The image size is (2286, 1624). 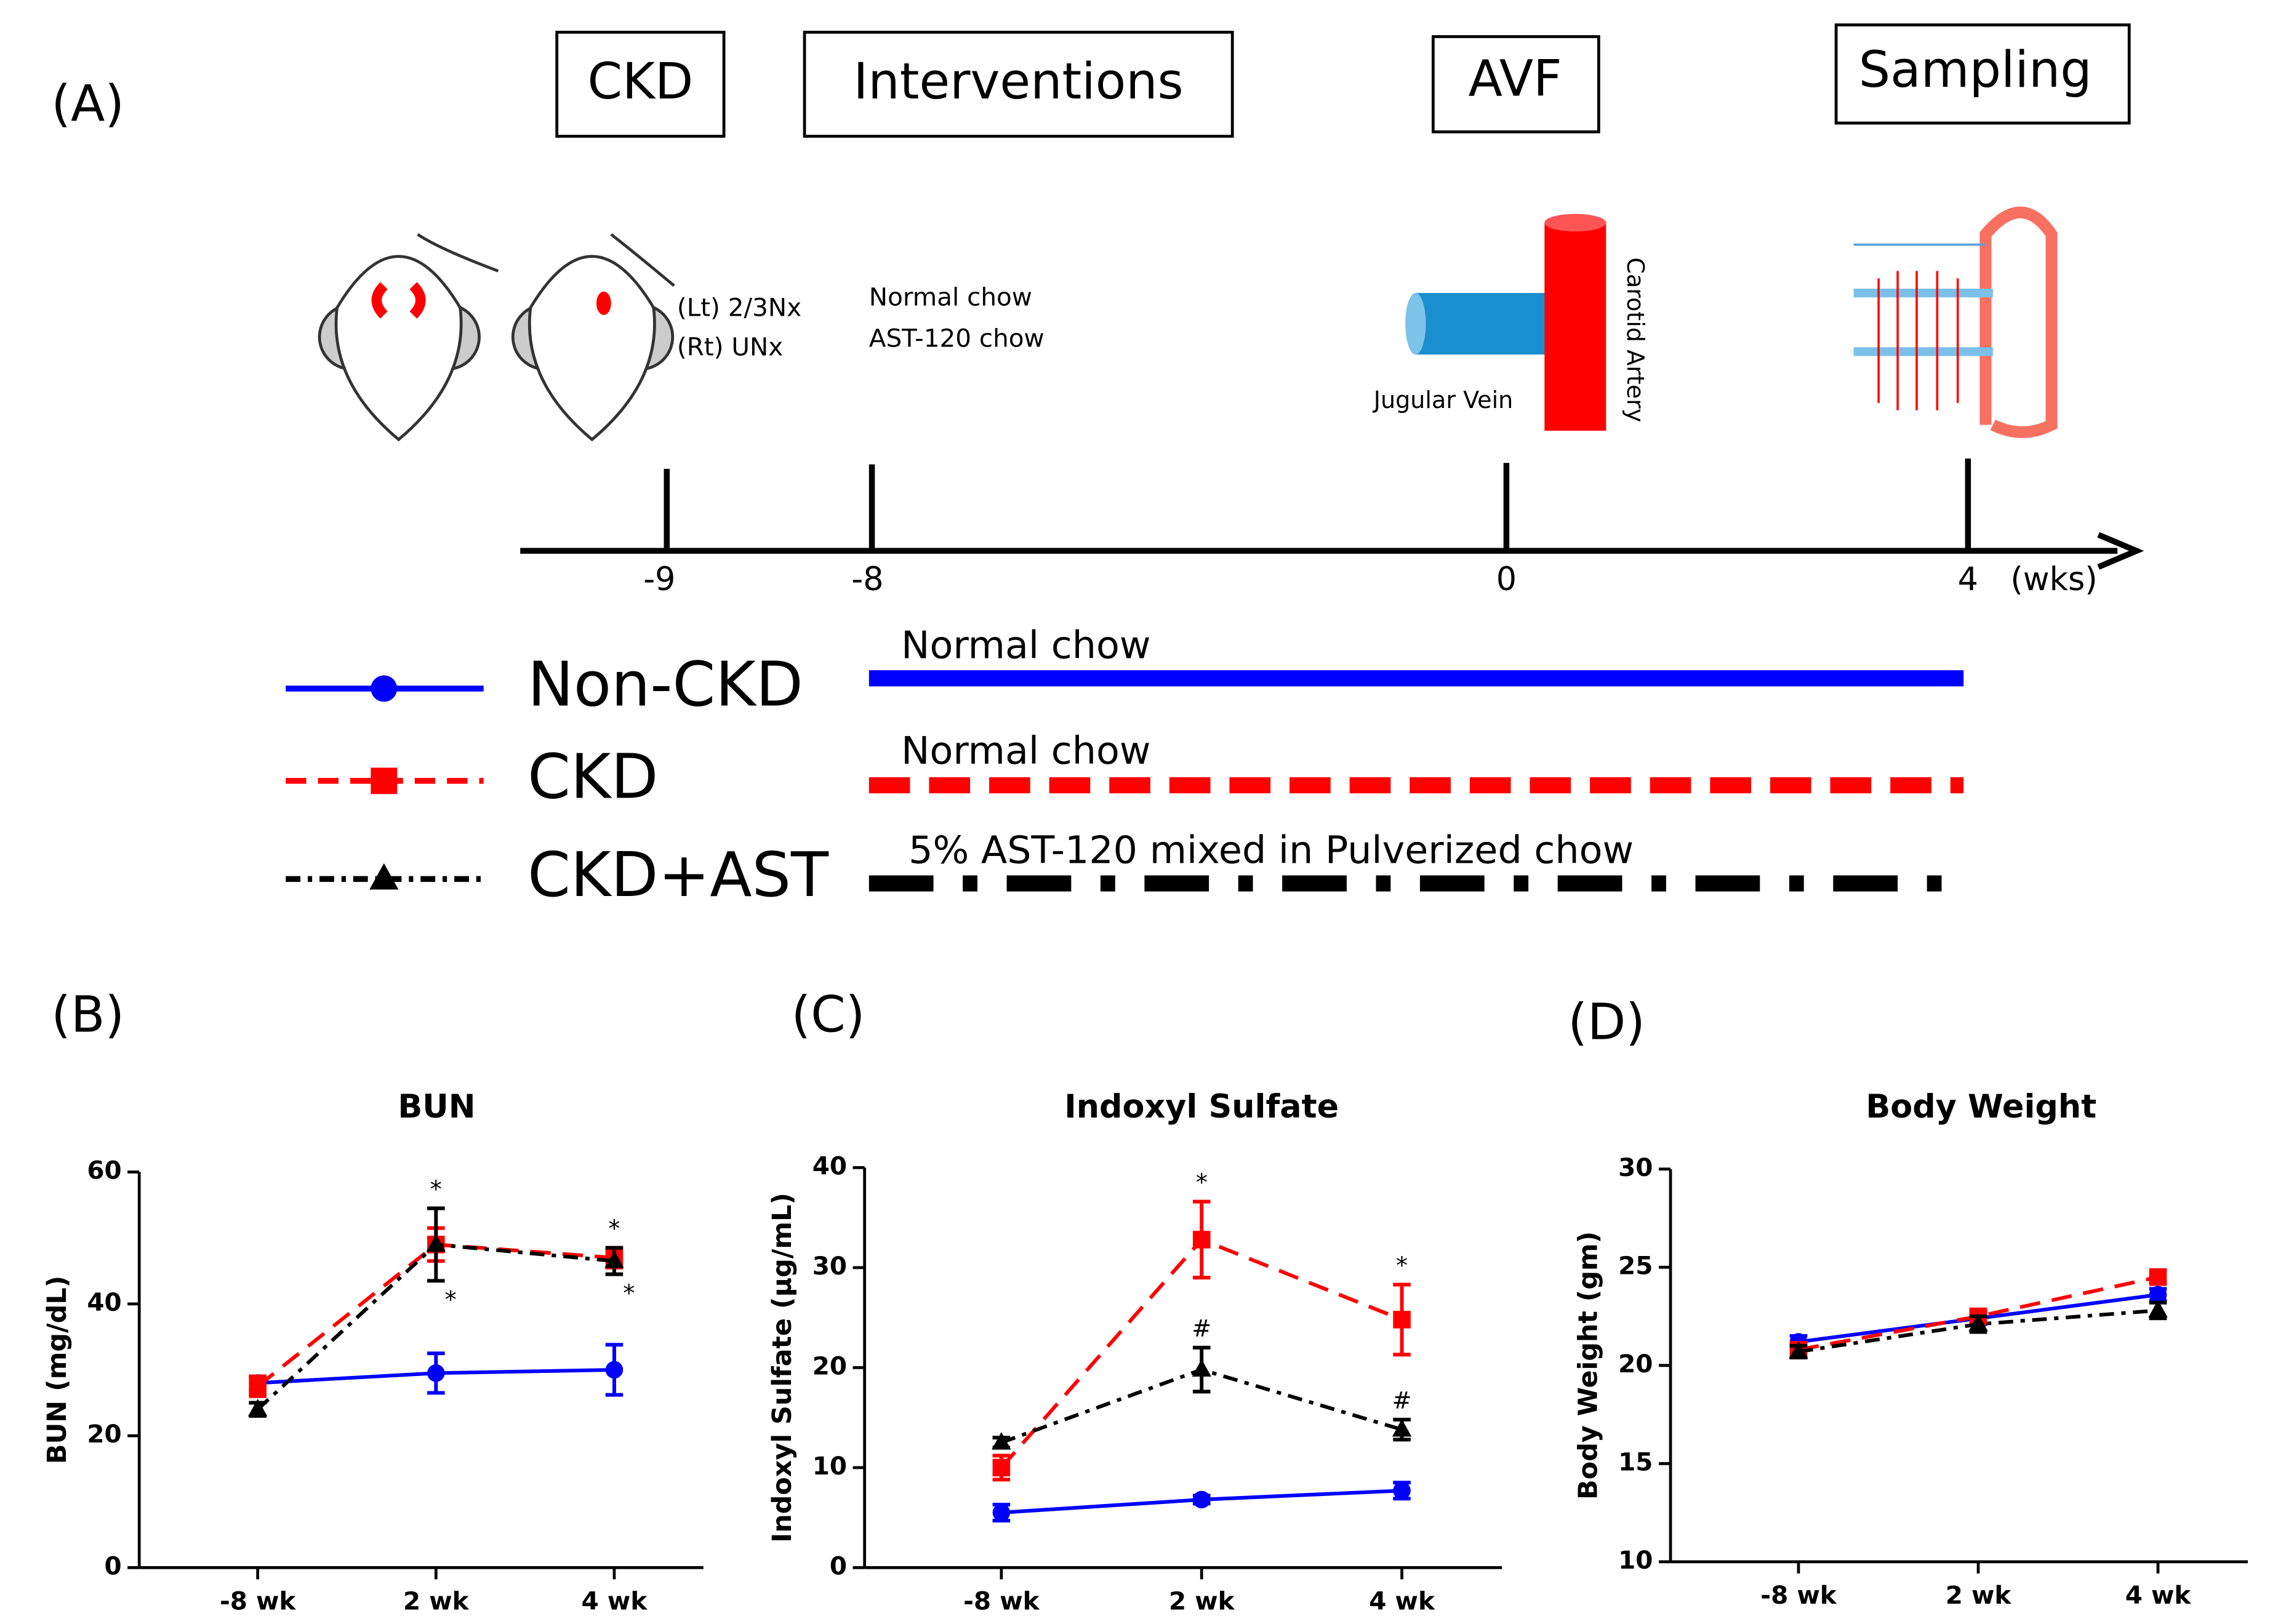 I want to click on y-tick-label: 25, so click(x=1636, y=1265).